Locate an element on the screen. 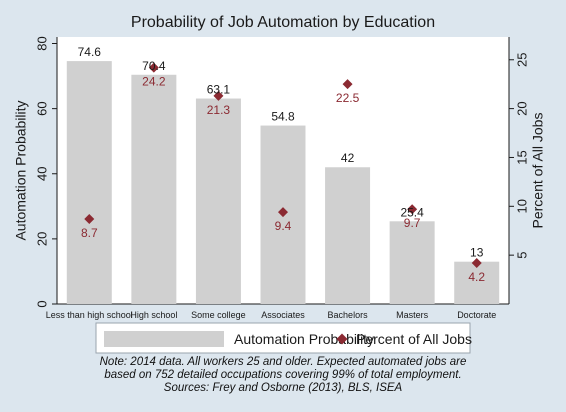  right-tick-label: 10 is located at coordinates (521, 206).